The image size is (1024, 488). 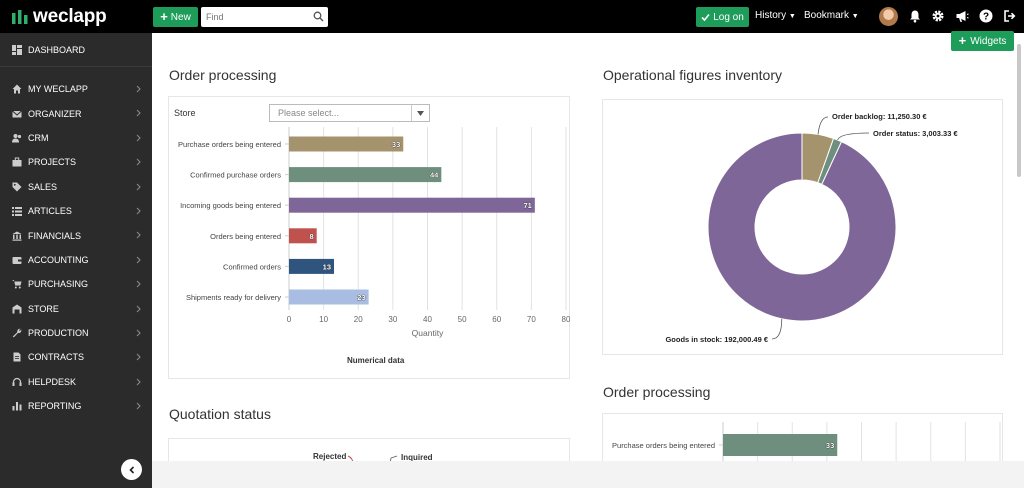 I want to click on x-axis-title: Quantity, so click(x=428, y=333).